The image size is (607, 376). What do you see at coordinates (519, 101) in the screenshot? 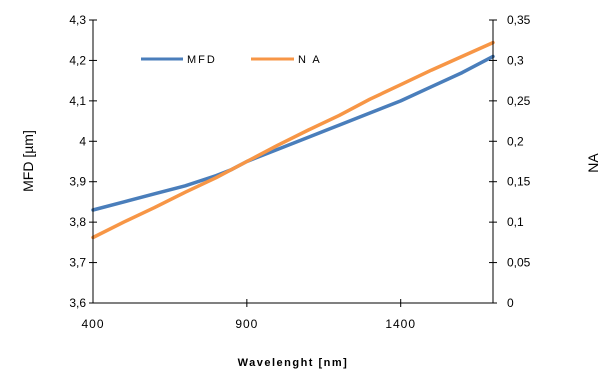
I see `y-right-tick-label: 0,25` at bounding box center [519, 101].